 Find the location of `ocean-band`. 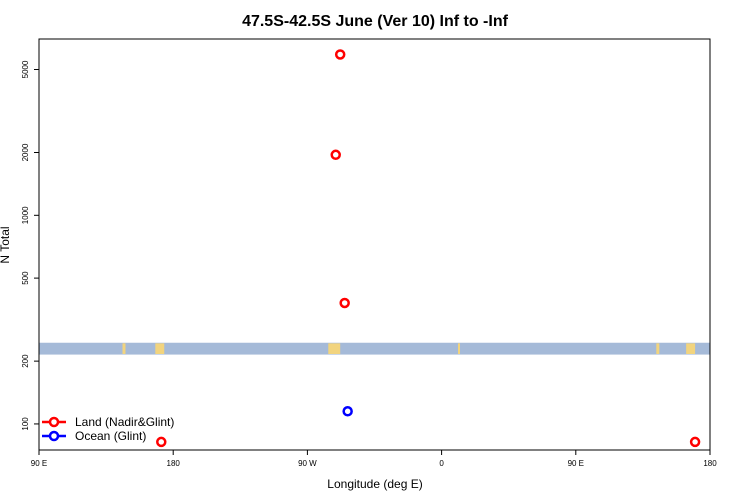

ocean-band is located at coordinates (374, 348).